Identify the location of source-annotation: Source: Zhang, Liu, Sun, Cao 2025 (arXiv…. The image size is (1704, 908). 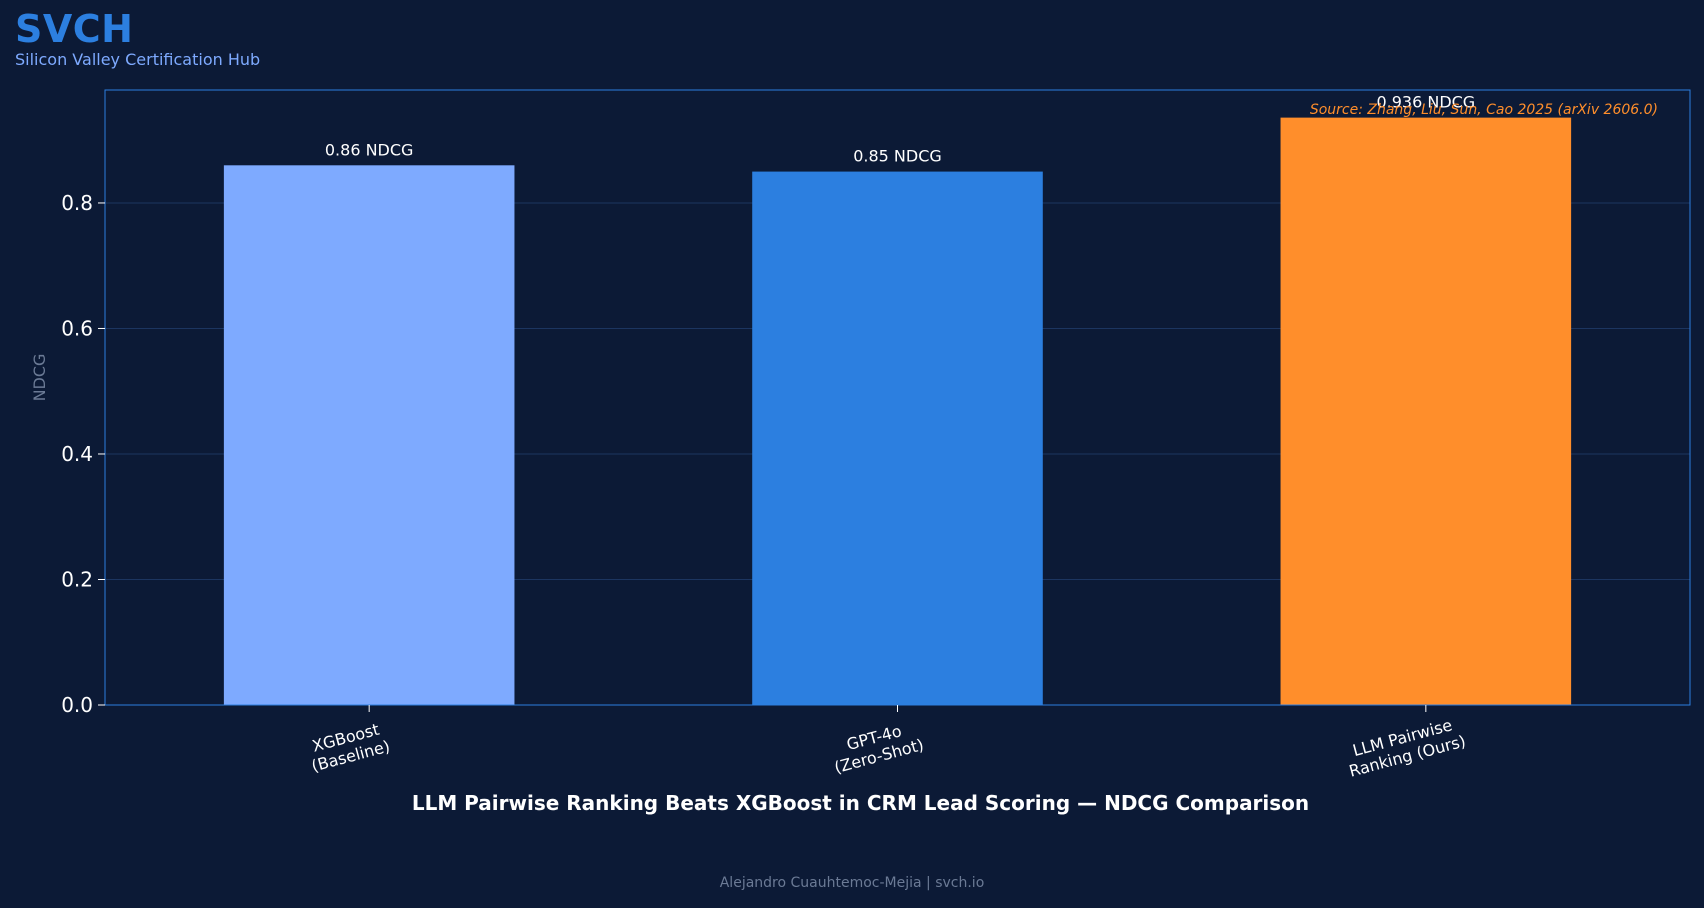
(1484, 110).